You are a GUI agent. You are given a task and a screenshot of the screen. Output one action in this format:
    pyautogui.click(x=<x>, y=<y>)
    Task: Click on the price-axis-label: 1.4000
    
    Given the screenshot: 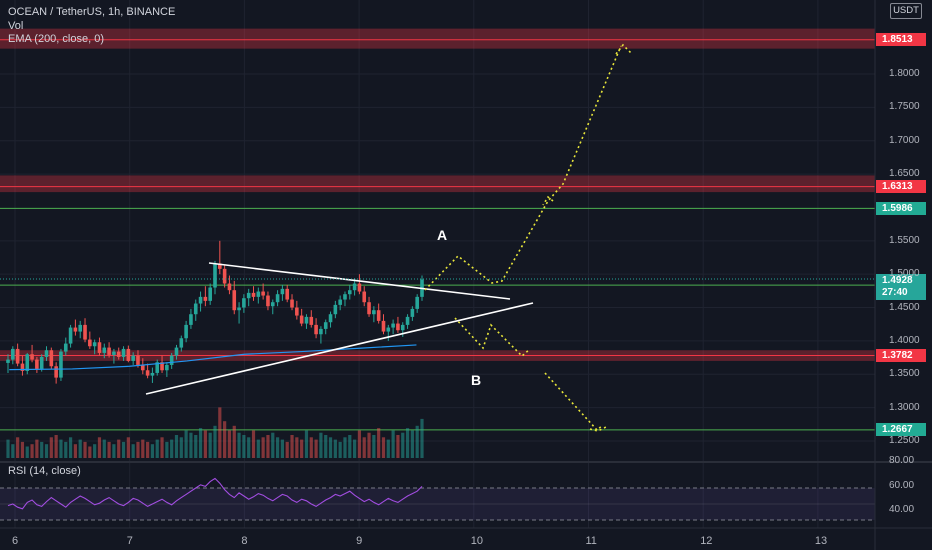 What is the action you would take?
    pyautogui.click(x=904, y=340)
    